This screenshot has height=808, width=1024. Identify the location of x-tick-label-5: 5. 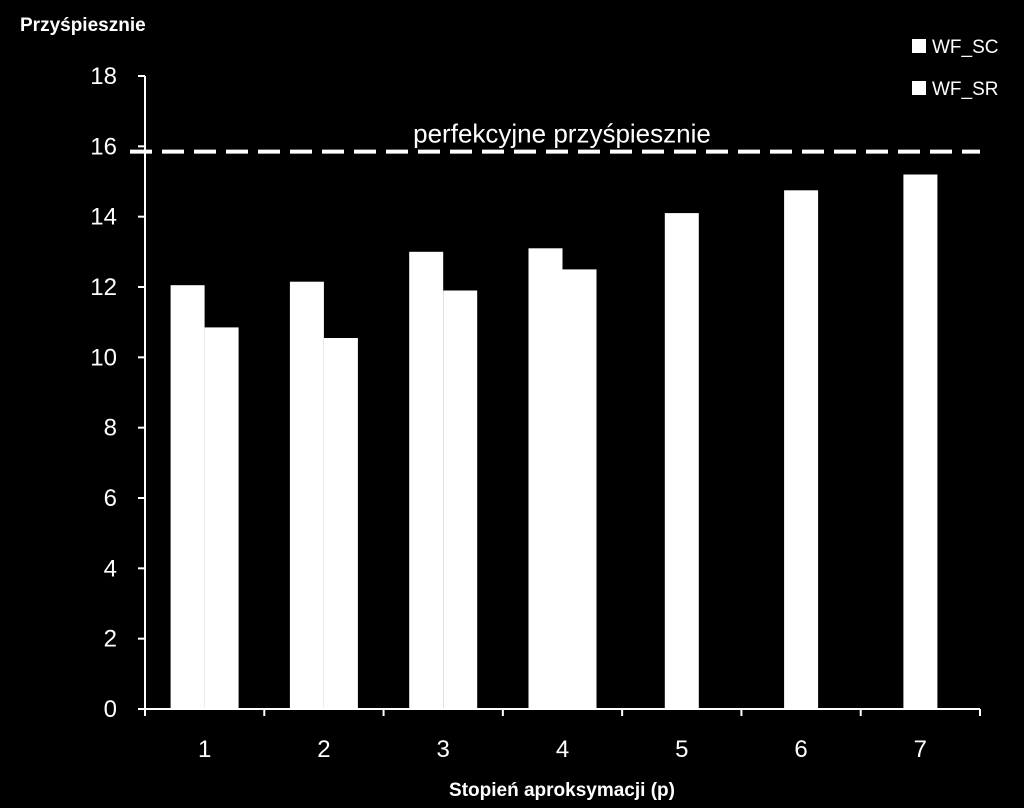
(681, 749).